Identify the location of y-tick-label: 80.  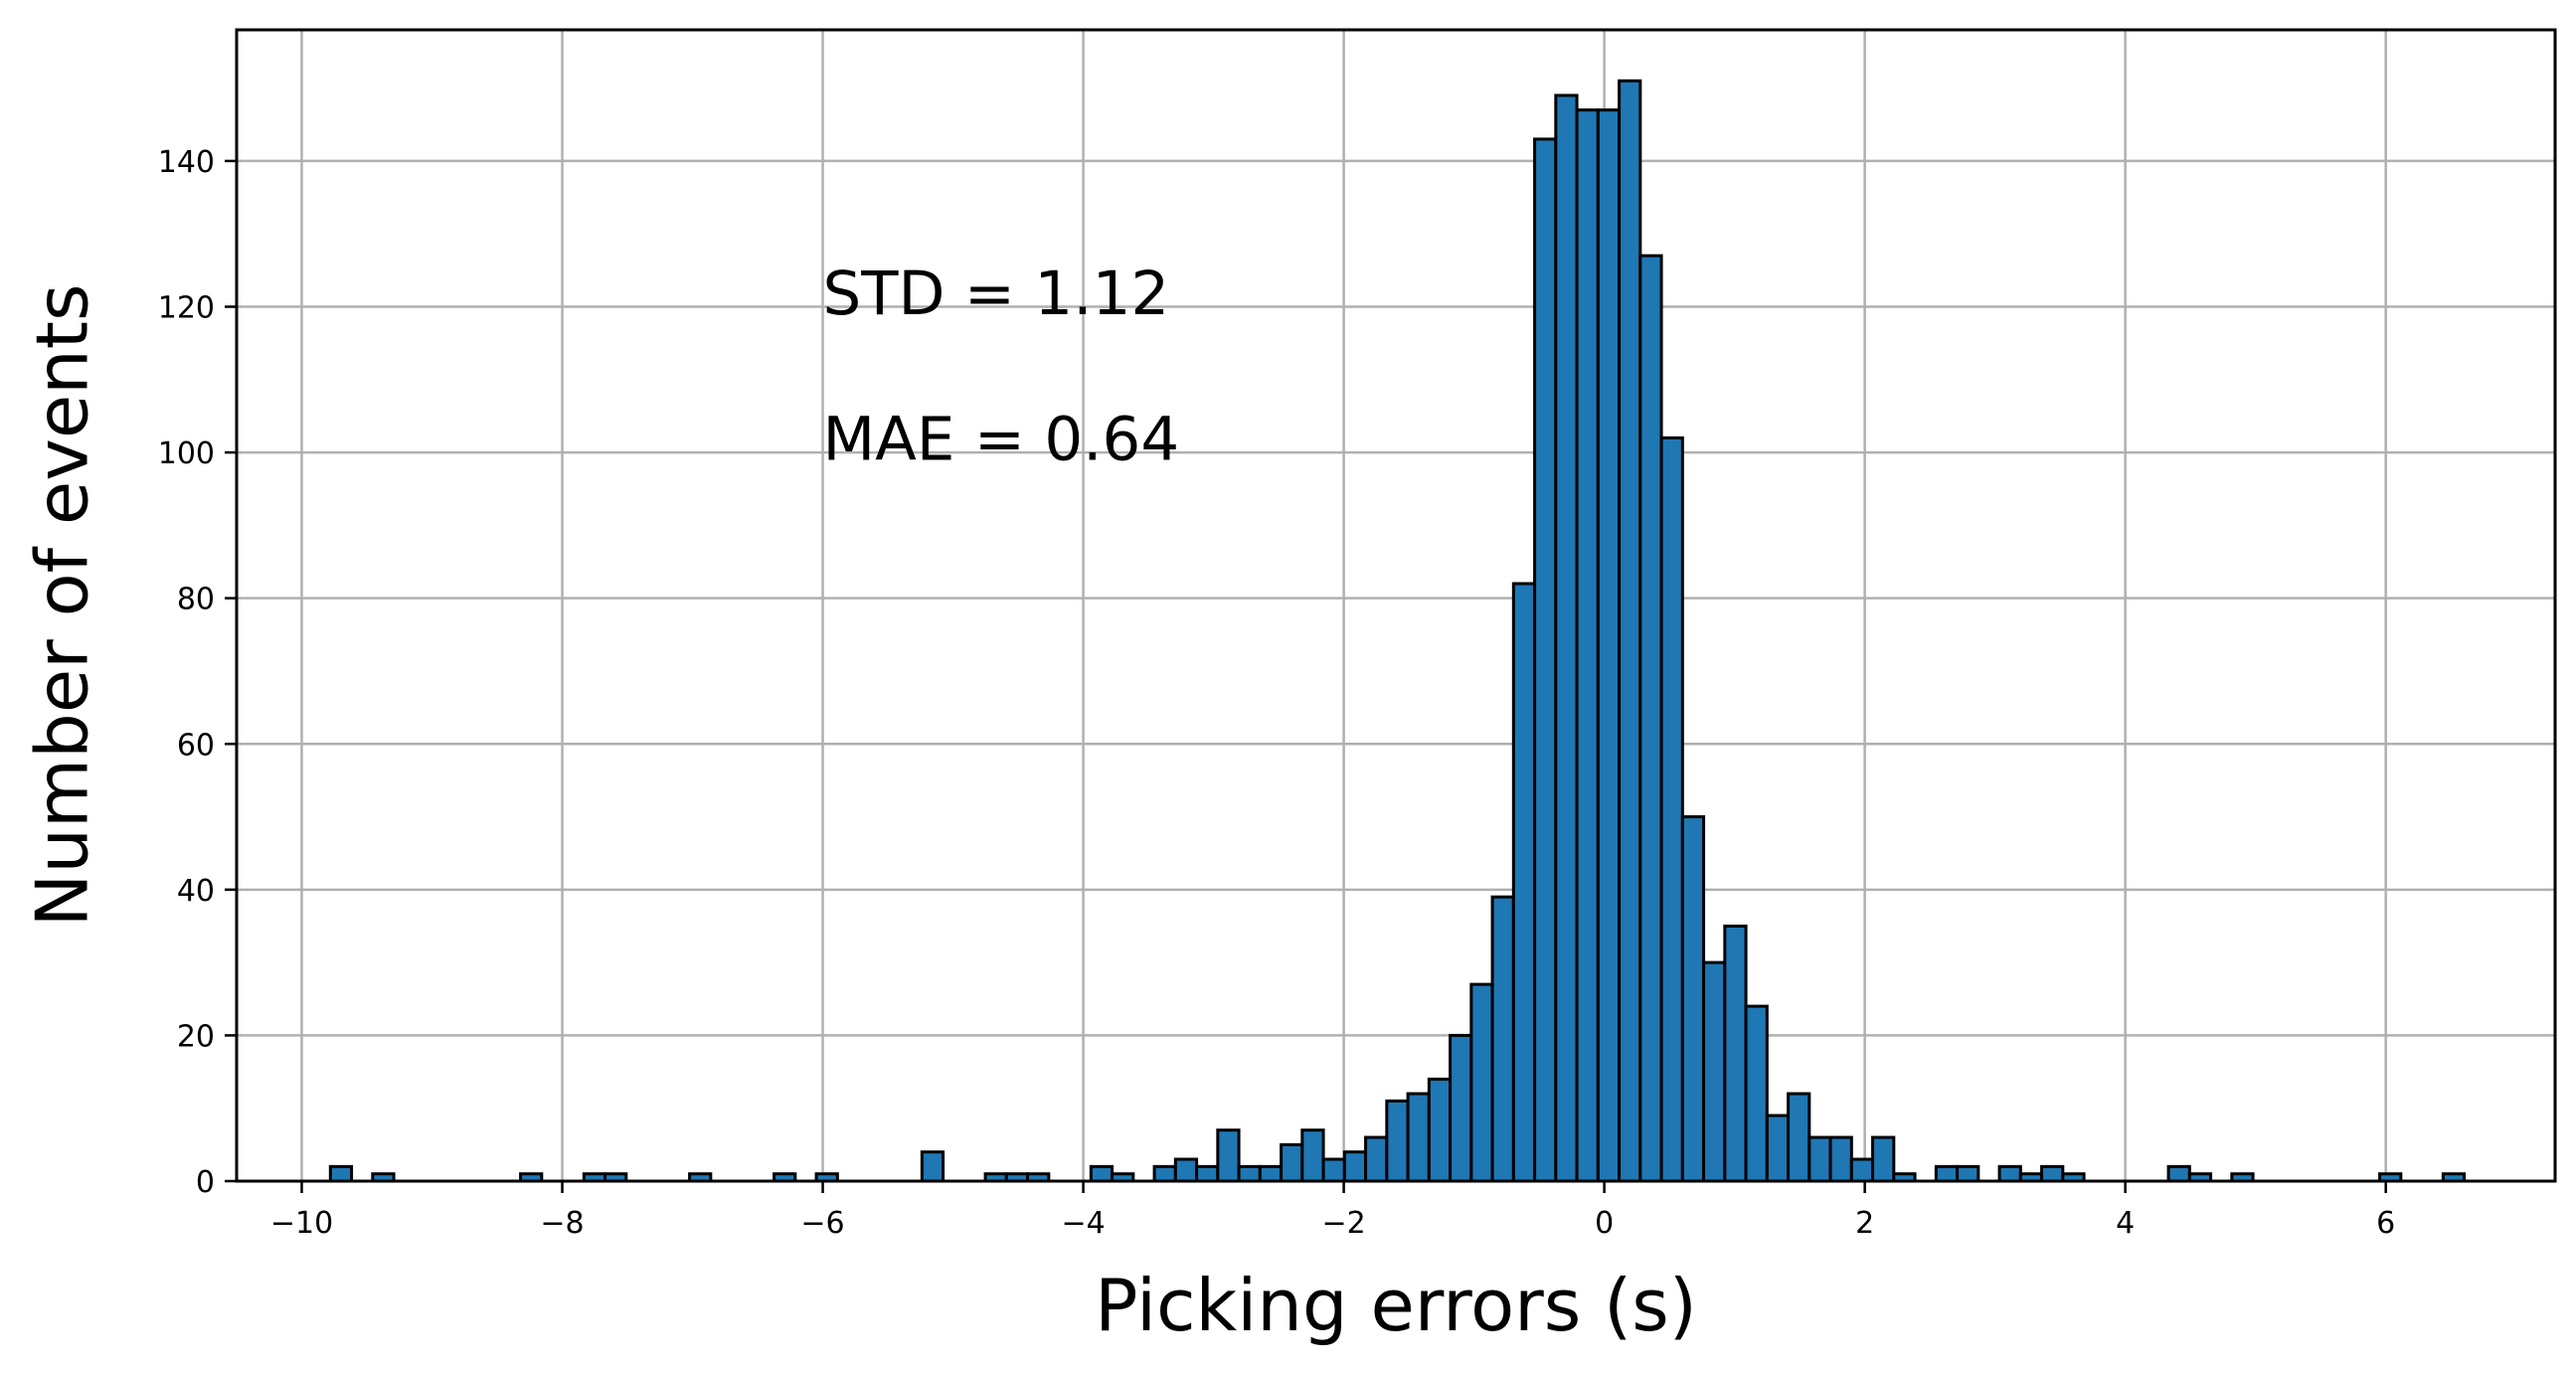
(196, 600).